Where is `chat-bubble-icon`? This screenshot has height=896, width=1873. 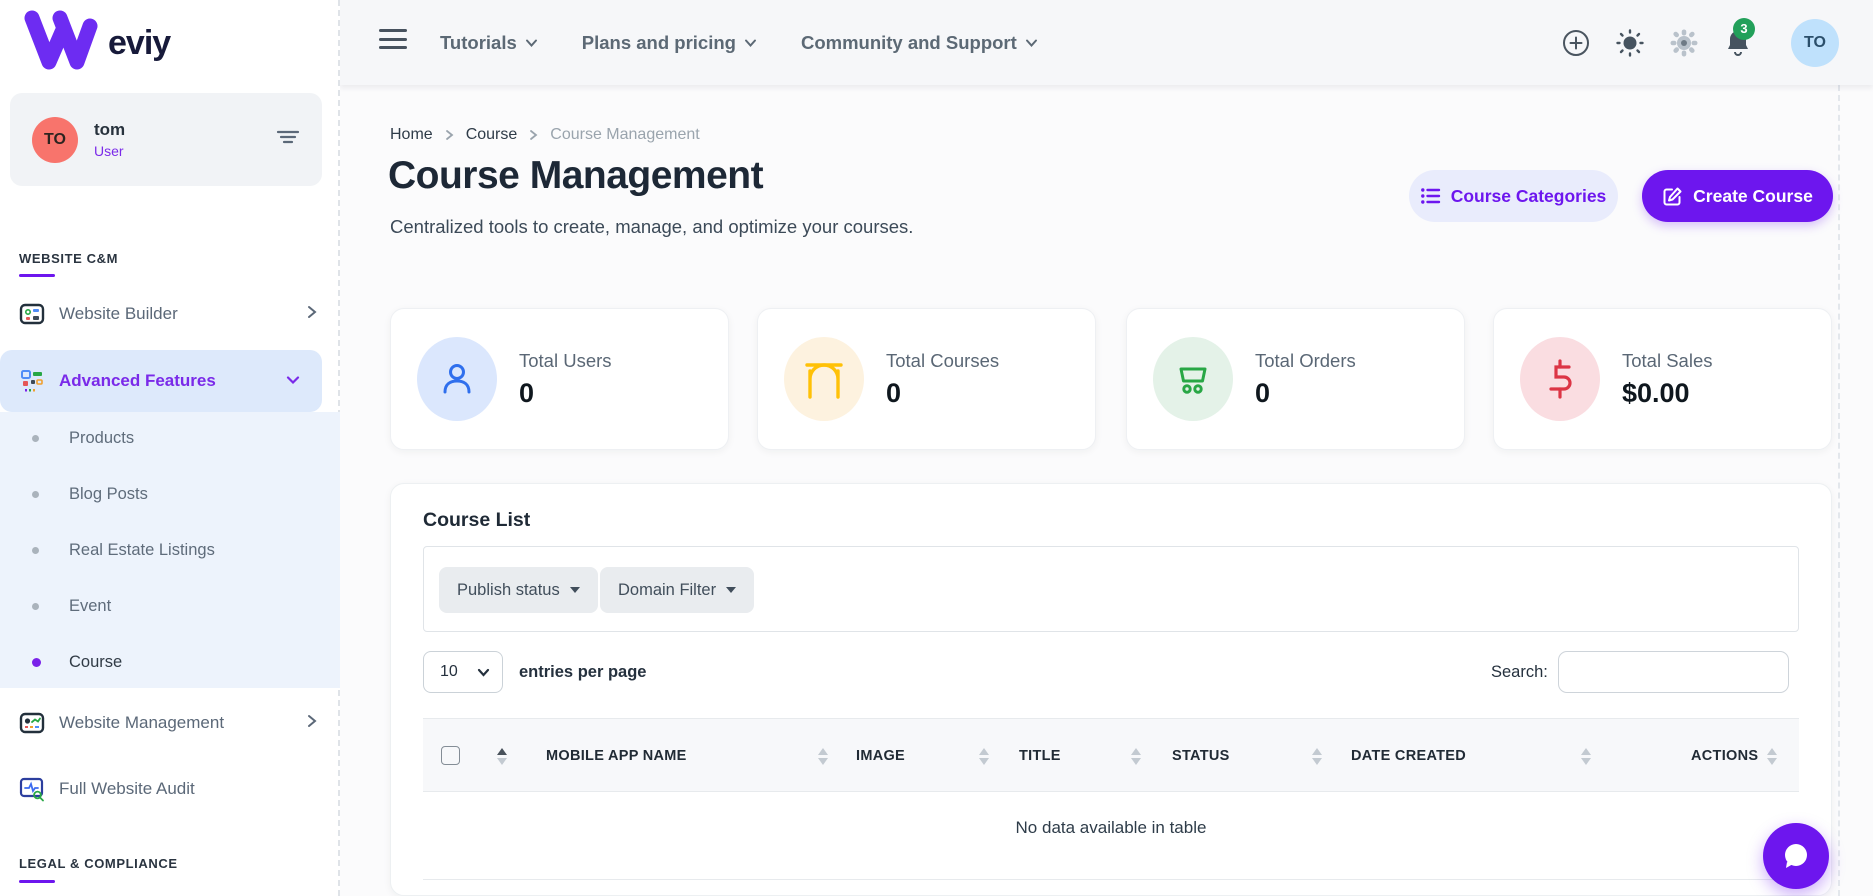 chat-bubble-icon is located at coordinates (1796, 856).